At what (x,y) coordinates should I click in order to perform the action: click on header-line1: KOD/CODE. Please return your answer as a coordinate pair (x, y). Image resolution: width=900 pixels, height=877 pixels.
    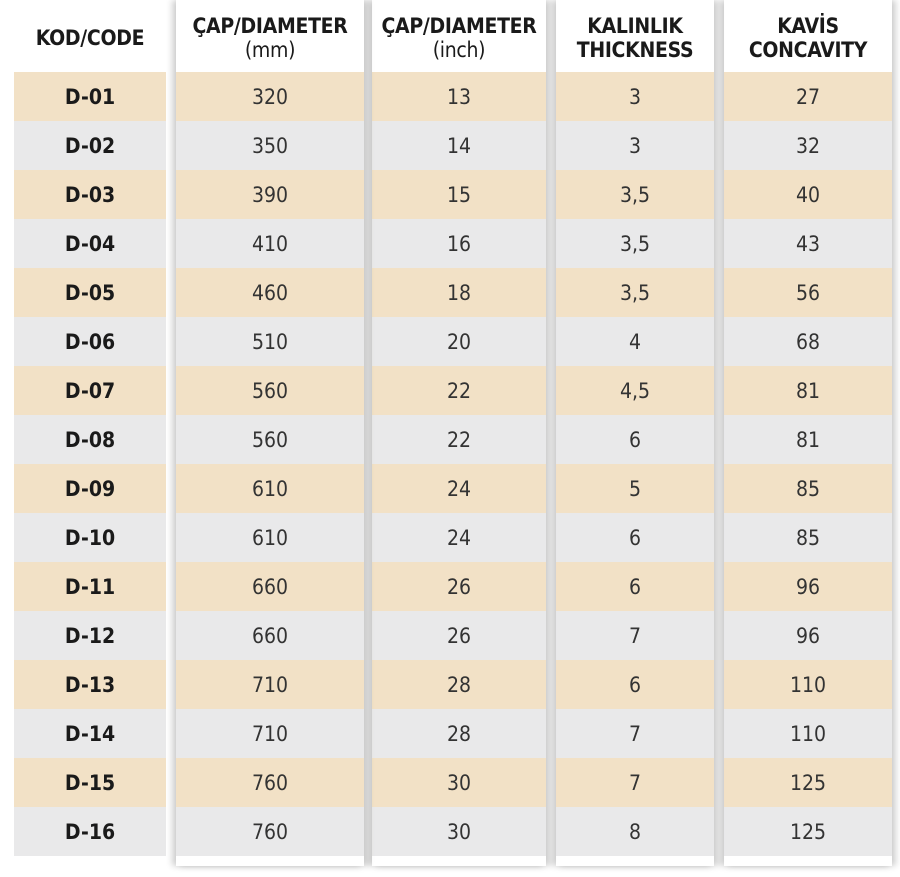
    Looking at the image, I should click on (90, 37).